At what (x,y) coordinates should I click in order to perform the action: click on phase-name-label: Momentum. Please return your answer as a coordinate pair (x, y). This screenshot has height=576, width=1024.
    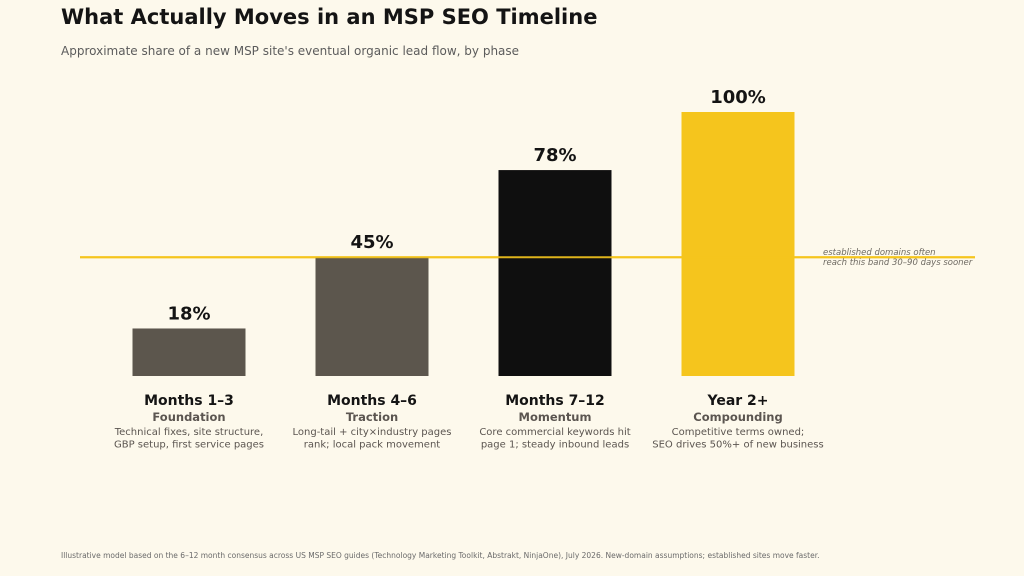
    Looking at the image, I should click on (555, 417).